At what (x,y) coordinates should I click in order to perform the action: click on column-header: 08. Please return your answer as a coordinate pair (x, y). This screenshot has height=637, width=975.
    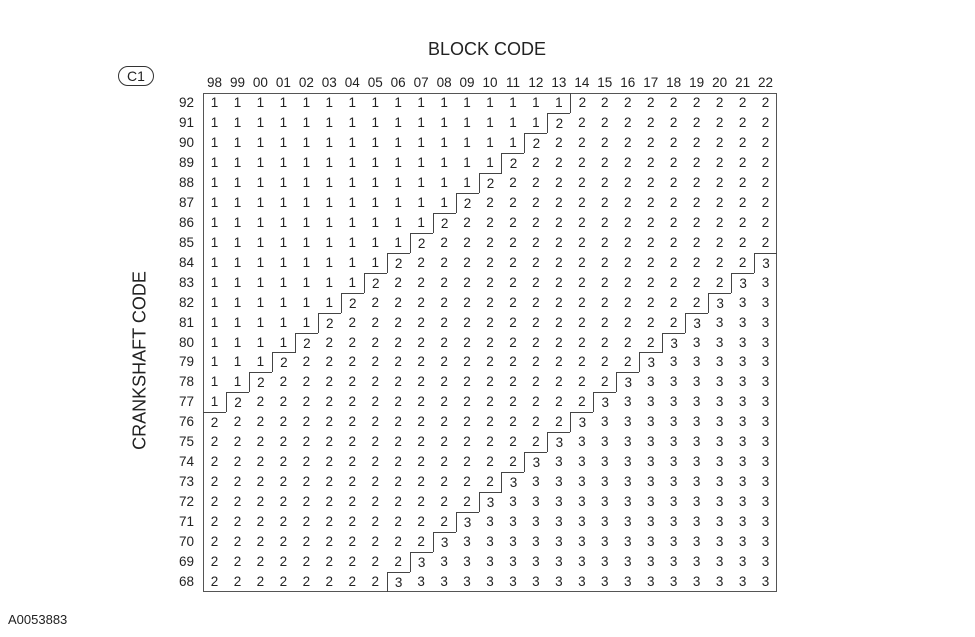
    Looking at the image, I should click on (444, 82).